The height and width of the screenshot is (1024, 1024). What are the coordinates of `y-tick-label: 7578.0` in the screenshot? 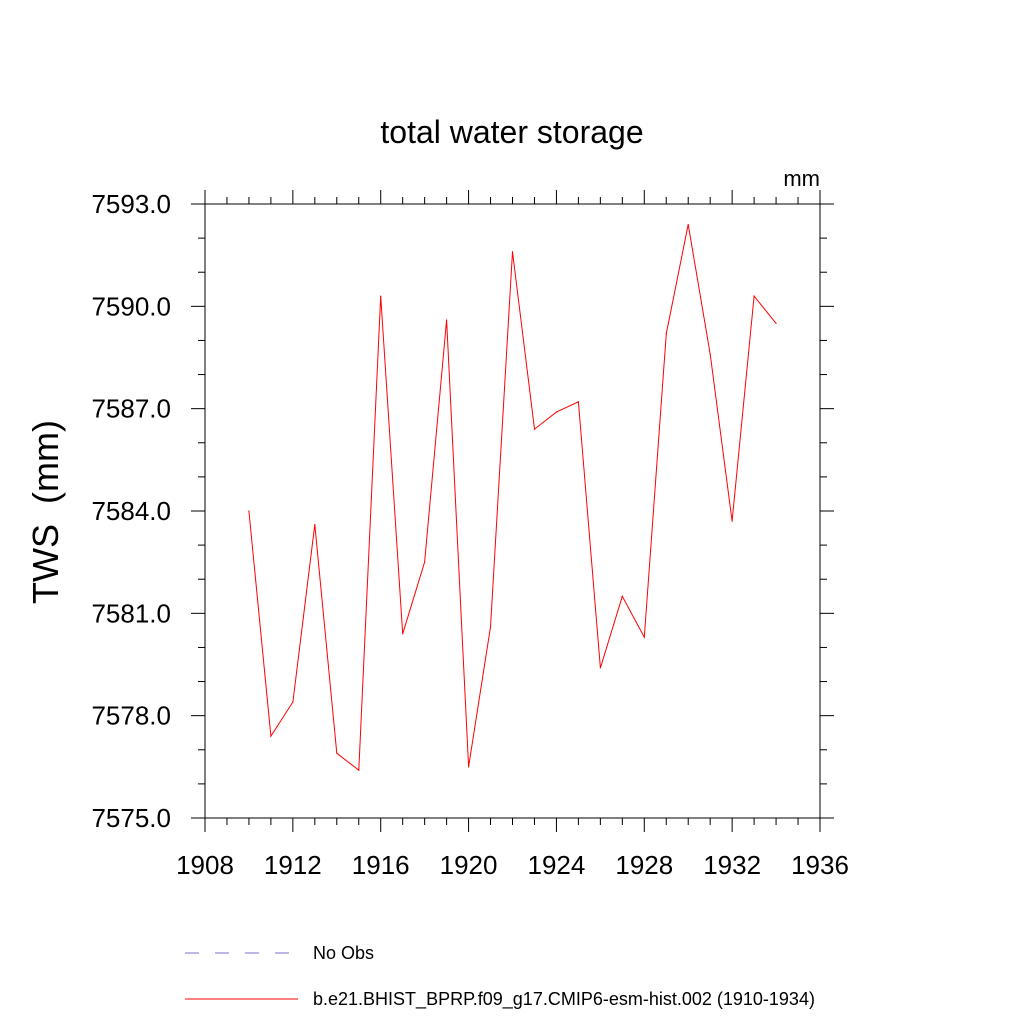 It's located at (131, 716).